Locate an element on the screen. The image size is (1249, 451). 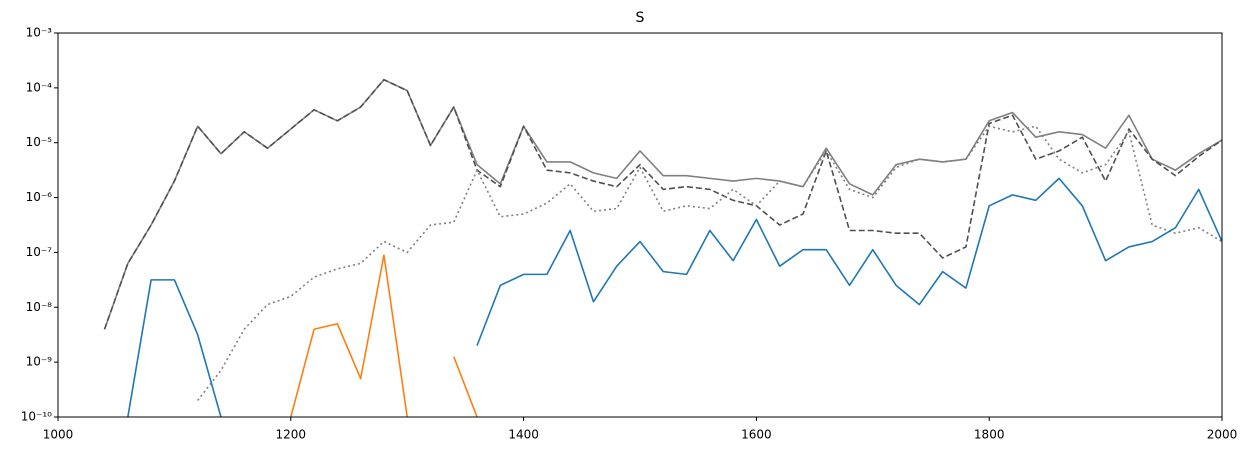
x-tick-label: 1000 is located at coordinates (58, 435).